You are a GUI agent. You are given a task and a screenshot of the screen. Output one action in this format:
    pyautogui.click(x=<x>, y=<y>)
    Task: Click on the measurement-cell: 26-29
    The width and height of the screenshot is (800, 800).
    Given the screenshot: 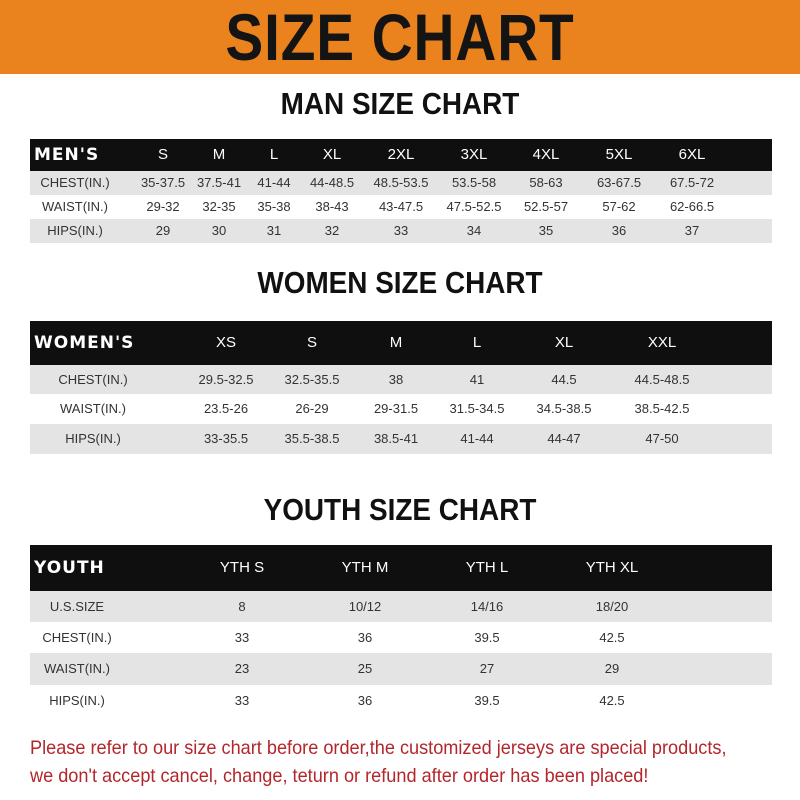 What is the action you would take?
    pyautogui.click(x=312, y=408)
    